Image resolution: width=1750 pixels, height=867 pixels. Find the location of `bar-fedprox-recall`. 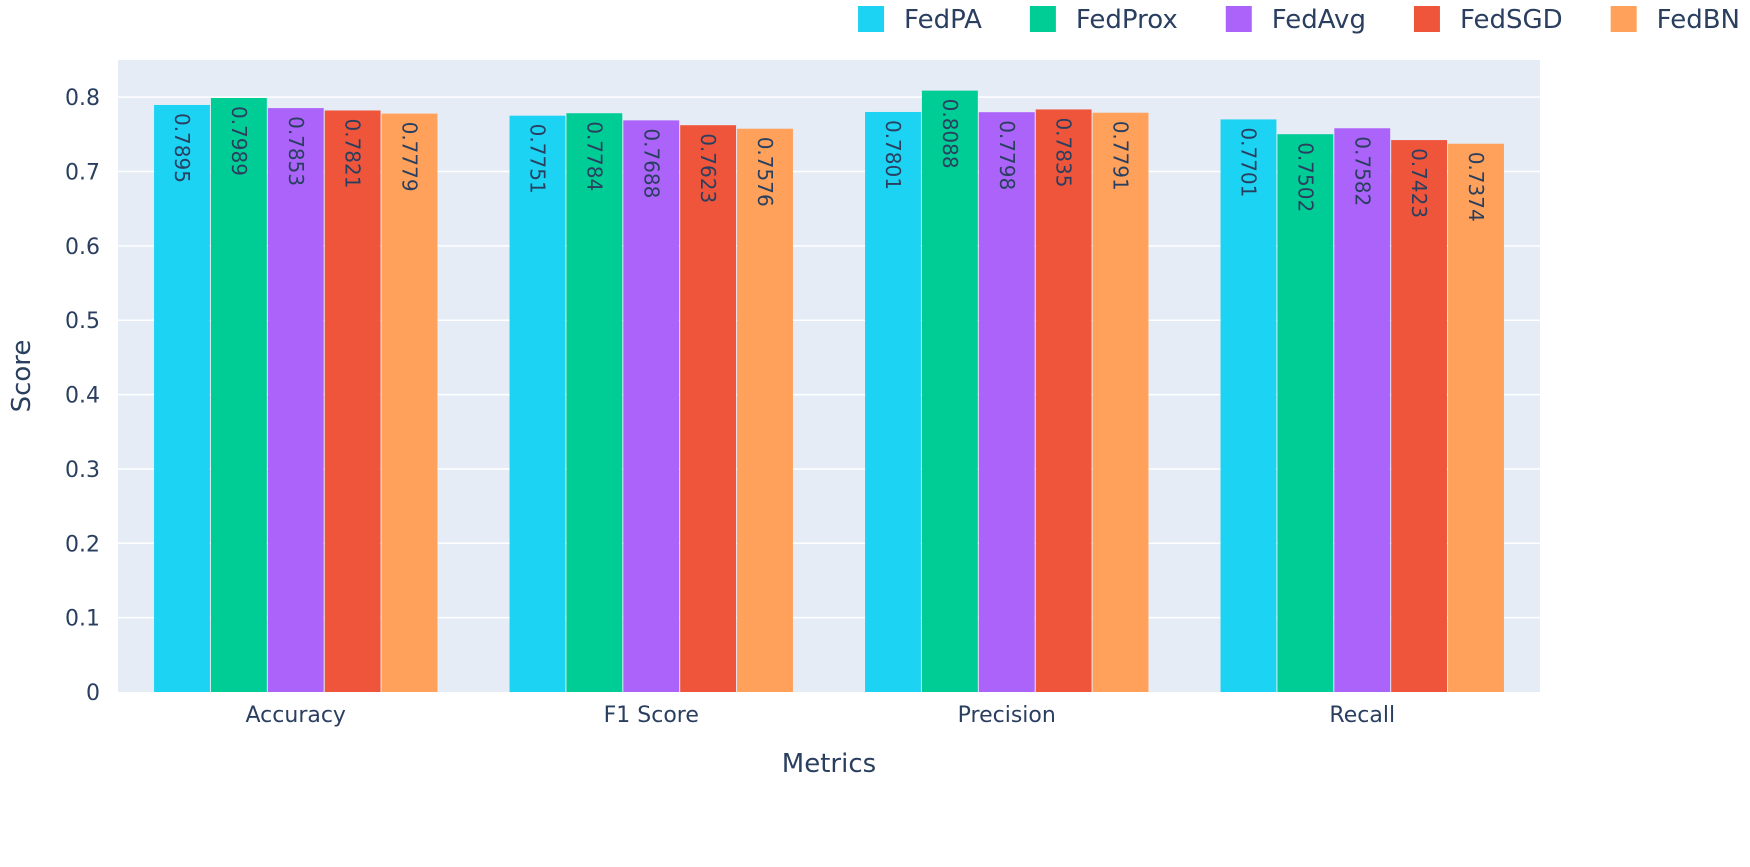

bar-fedprox-recall is located at coordinates (1305, 413).